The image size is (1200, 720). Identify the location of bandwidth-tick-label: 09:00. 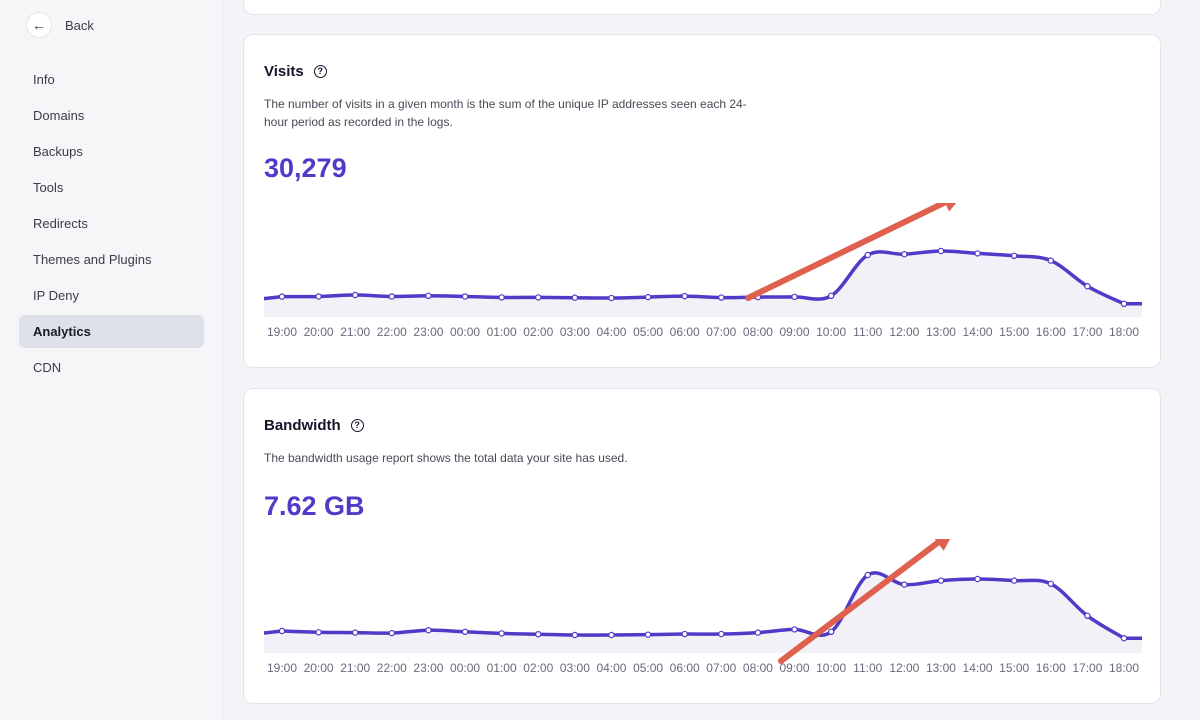
(795, 668).